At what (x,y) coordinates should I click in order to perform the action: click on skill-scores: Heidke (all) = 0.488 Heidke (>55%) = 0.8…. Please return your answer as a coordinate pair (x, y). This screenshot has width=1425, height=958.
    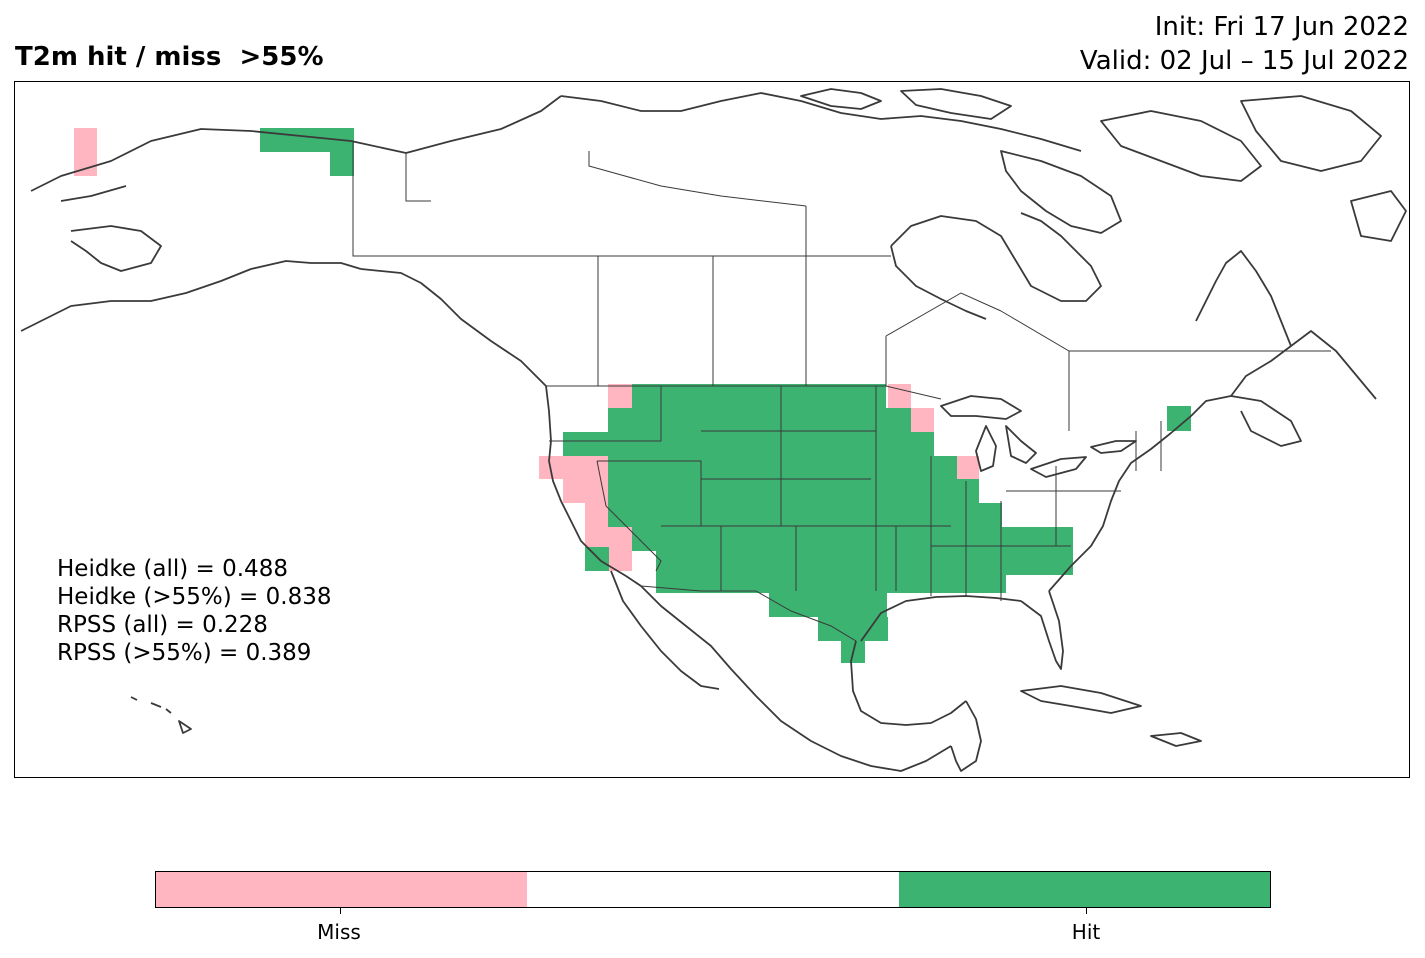
    Looking at the image, I should click on (194, 611).